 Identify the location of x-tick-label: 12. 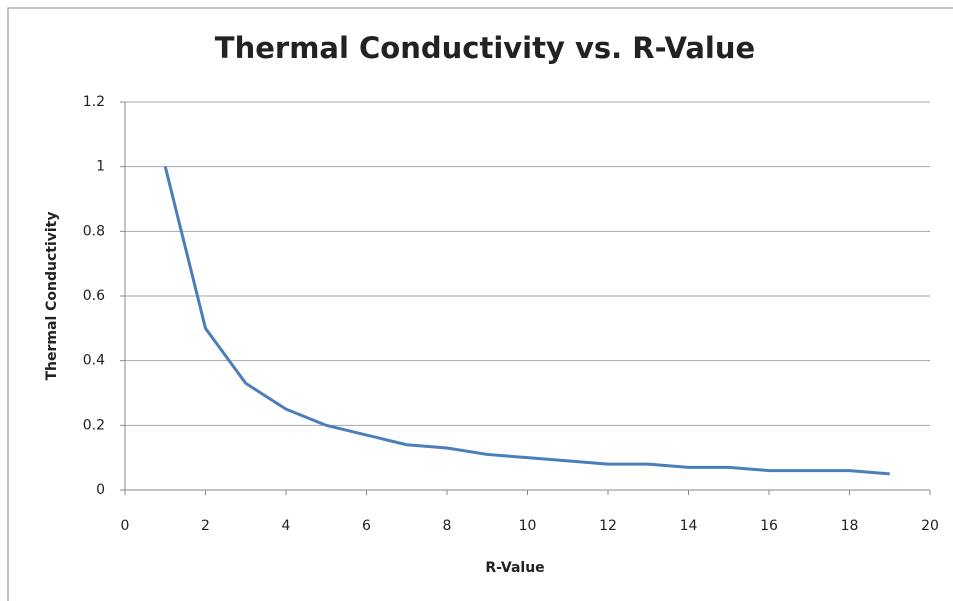
(608, 526).